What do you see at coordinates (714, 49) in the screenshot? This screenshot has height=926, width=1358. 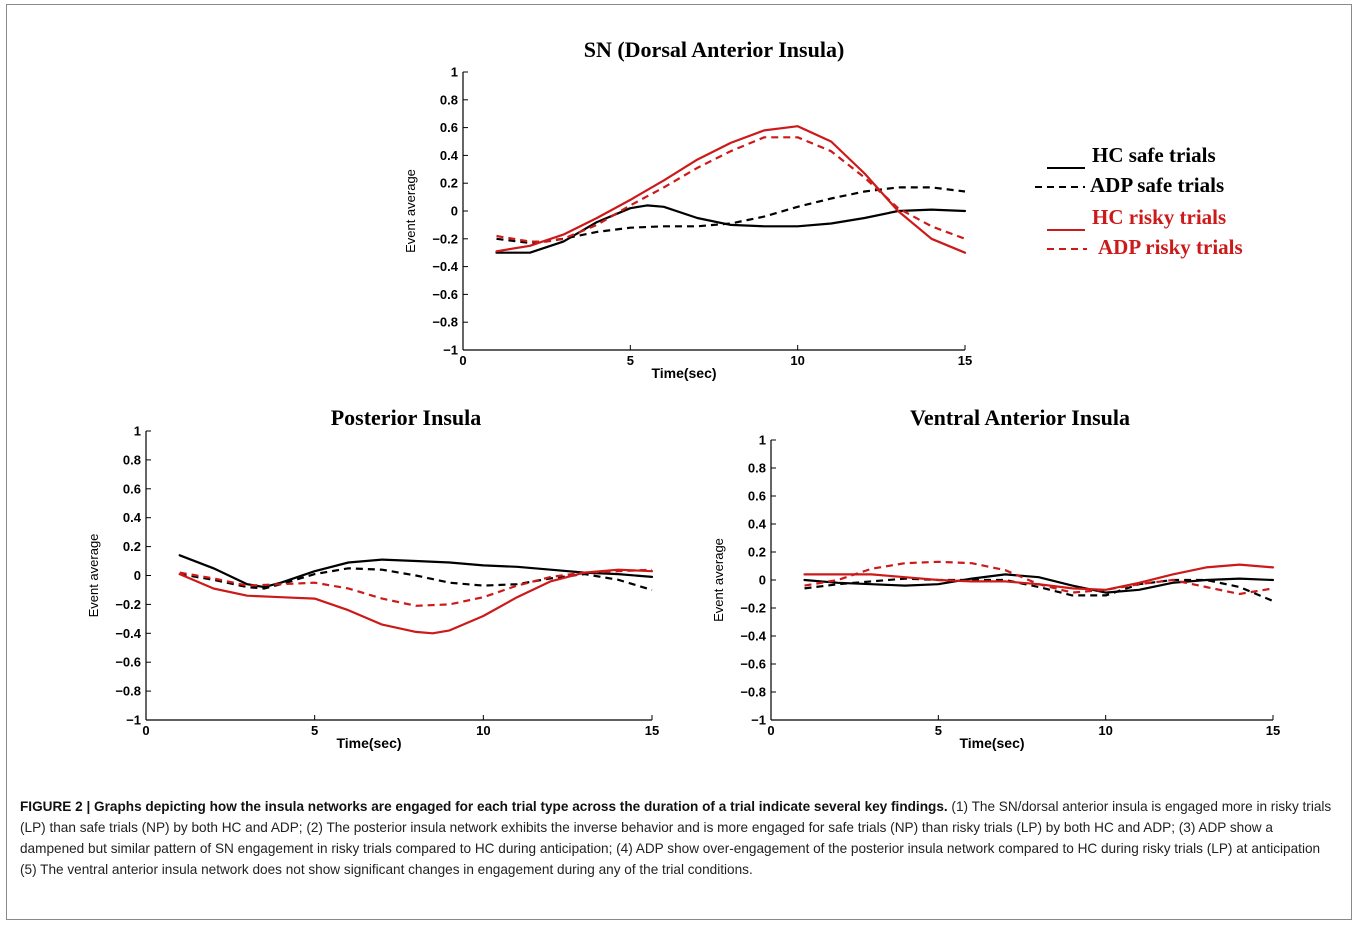 I see `chart-title: SN (Dorsal Anterior Insula)` at bounding box center [714, 49].